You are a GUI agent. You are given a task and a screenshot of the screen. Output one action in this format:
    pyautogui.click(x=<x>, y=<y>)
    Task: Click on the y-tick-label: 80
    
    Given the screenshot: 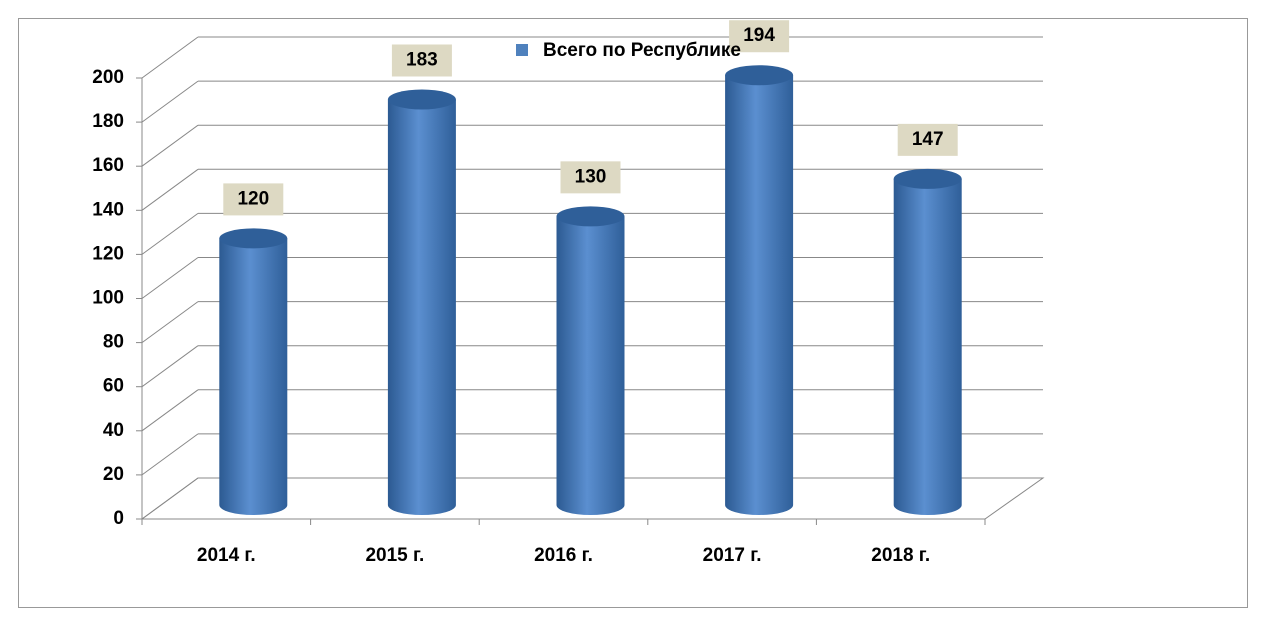 What is the action you would take?
    pyautogui.click(x=113, y=342)
    